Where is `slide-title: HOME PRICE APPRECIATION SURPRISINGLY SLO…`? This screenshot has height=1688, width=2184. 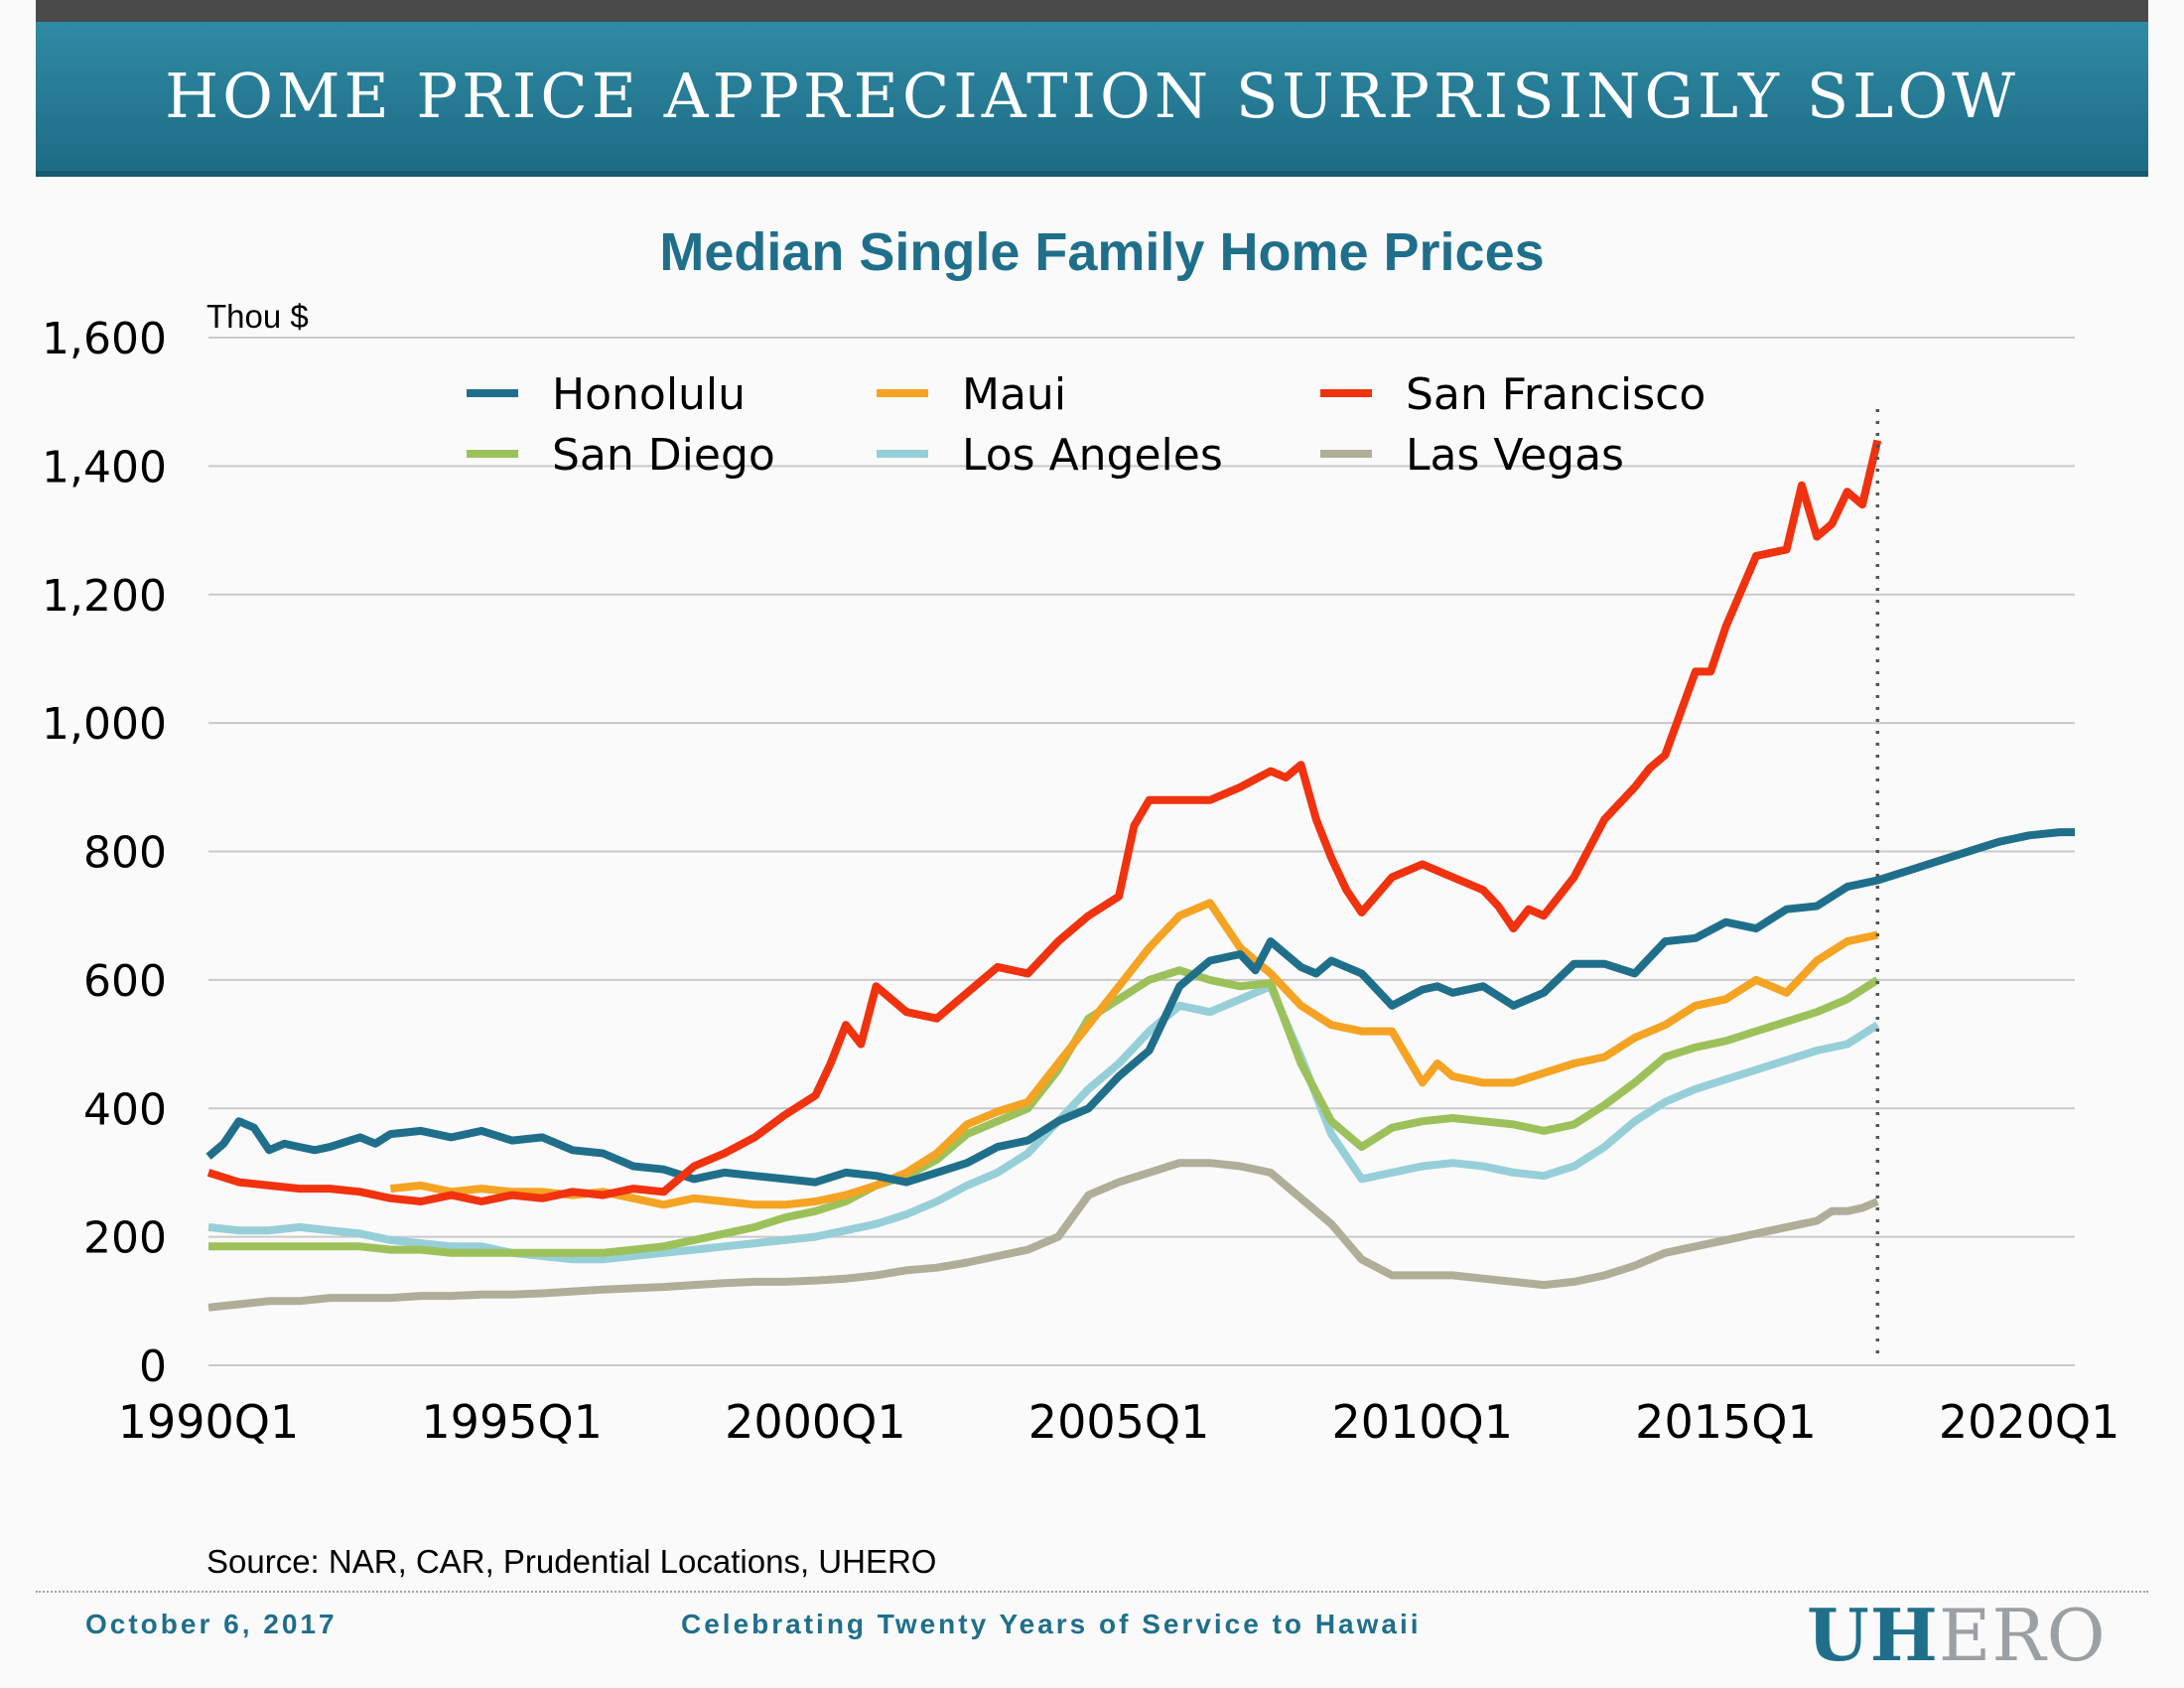 slide-title: HOME PRICE APPRECIATION SURPRISINGLY SLO… is located at coordinates (1092, 96).